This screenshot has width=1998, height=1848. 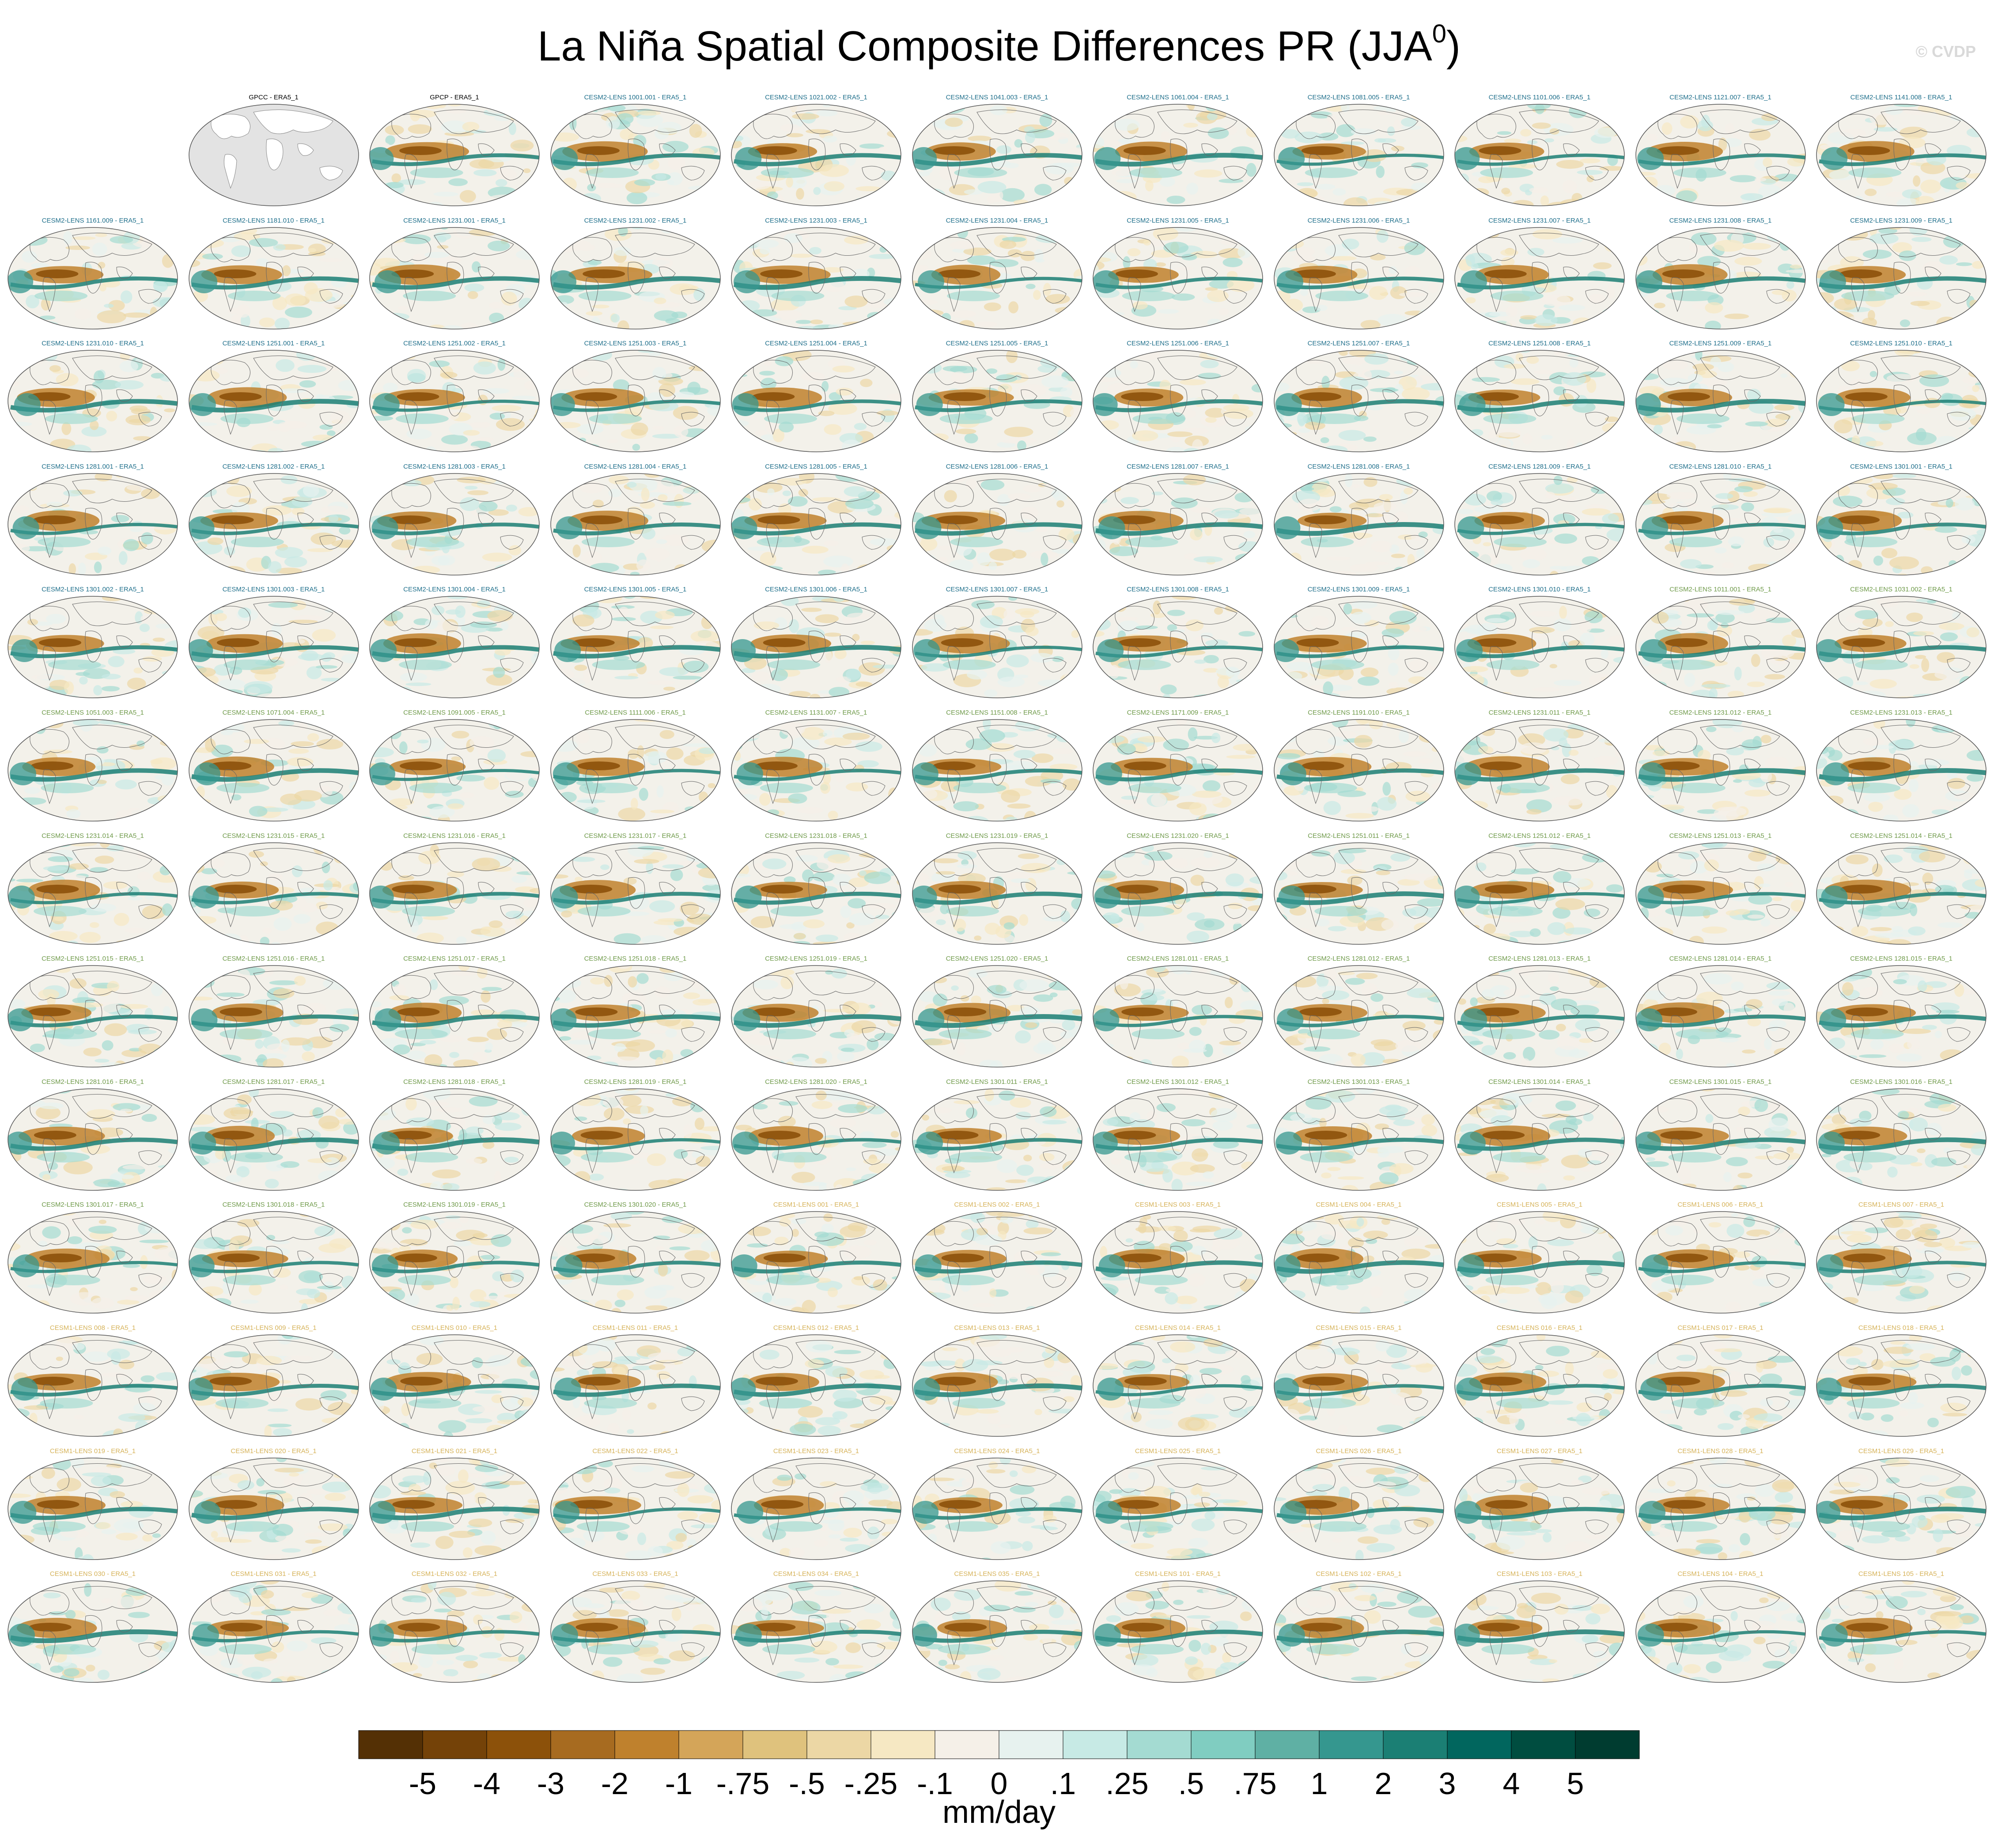 I want to click on colorbar-tick-label: -.75, so click(x=743, y=1783).